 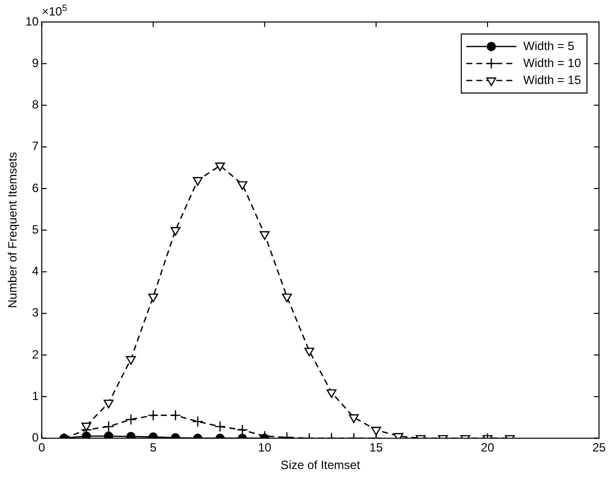 What do you see at coordinates (552, 63) in the screenshot?
I see `legend-label: Width = 10` at bounding box center [552, 63].